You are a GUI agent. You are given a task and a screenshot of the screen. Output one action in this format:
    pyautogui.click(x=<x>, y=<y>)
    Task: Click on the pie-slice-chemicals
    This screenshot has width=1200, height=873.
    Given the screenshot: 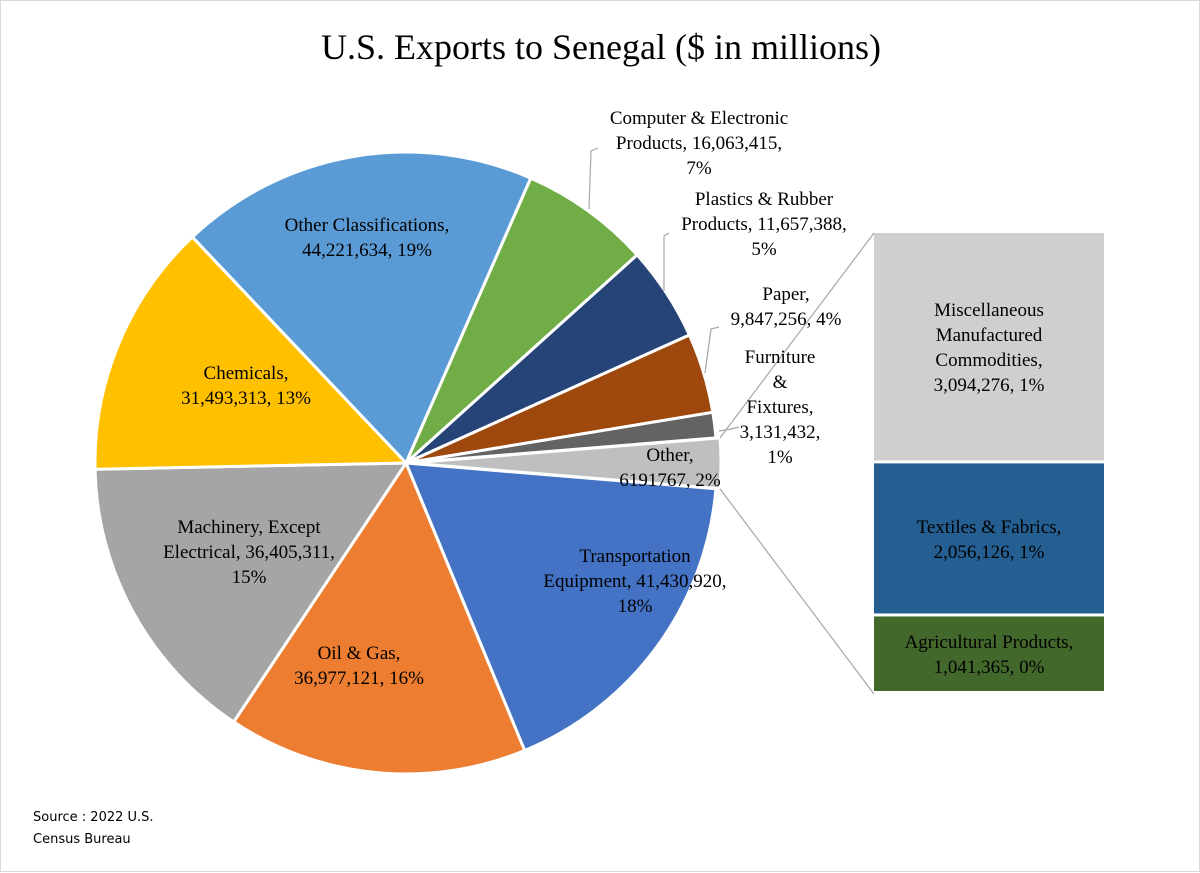 What is the action you would take?
    pyautogui.click(x=251, y=352)
    